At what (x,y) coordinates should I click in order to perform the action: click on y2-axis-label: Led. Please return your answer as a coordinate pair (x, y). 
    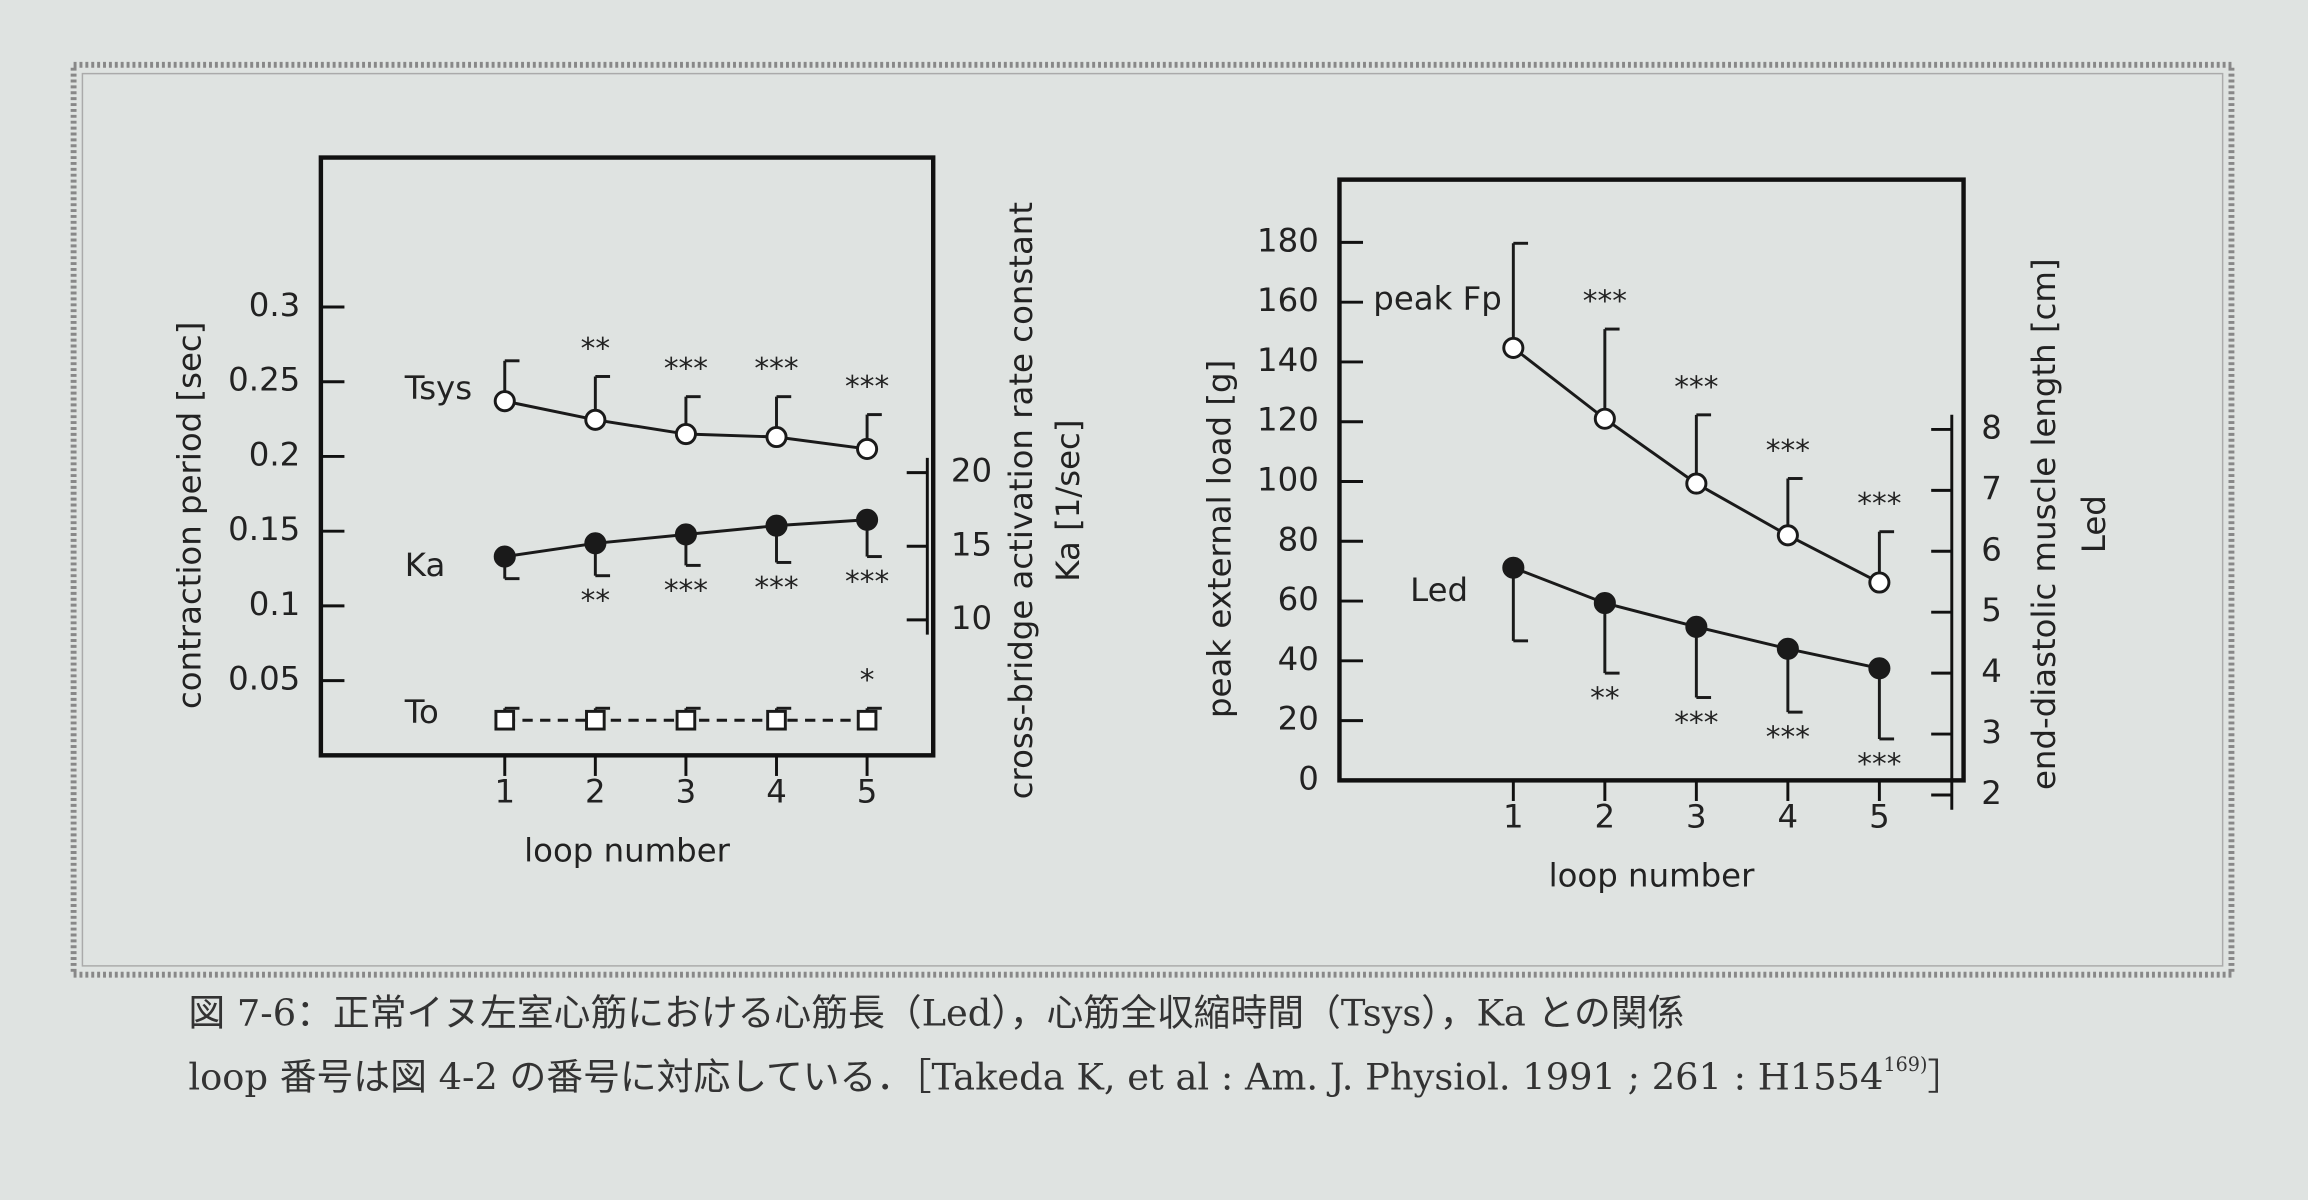
    Looking at the image, I should click on (2094, 524).